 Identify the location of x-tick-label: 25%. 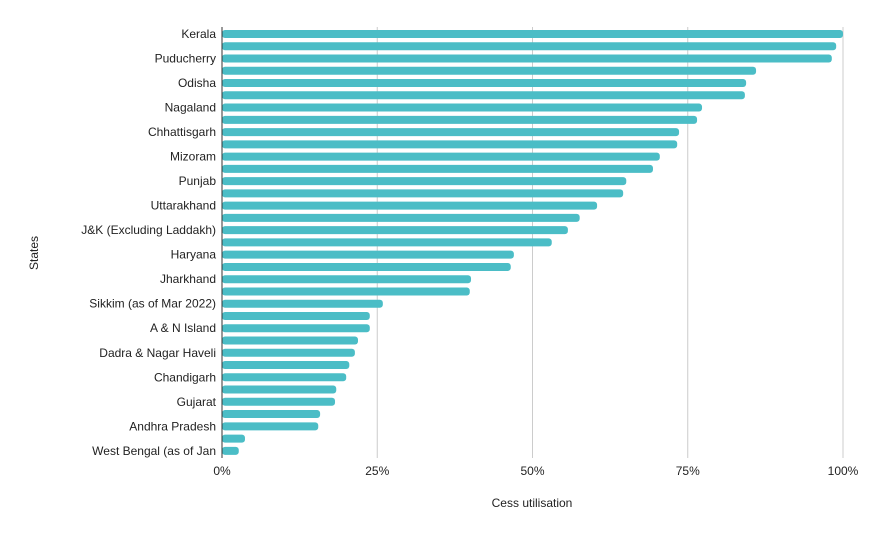
(377, 471).